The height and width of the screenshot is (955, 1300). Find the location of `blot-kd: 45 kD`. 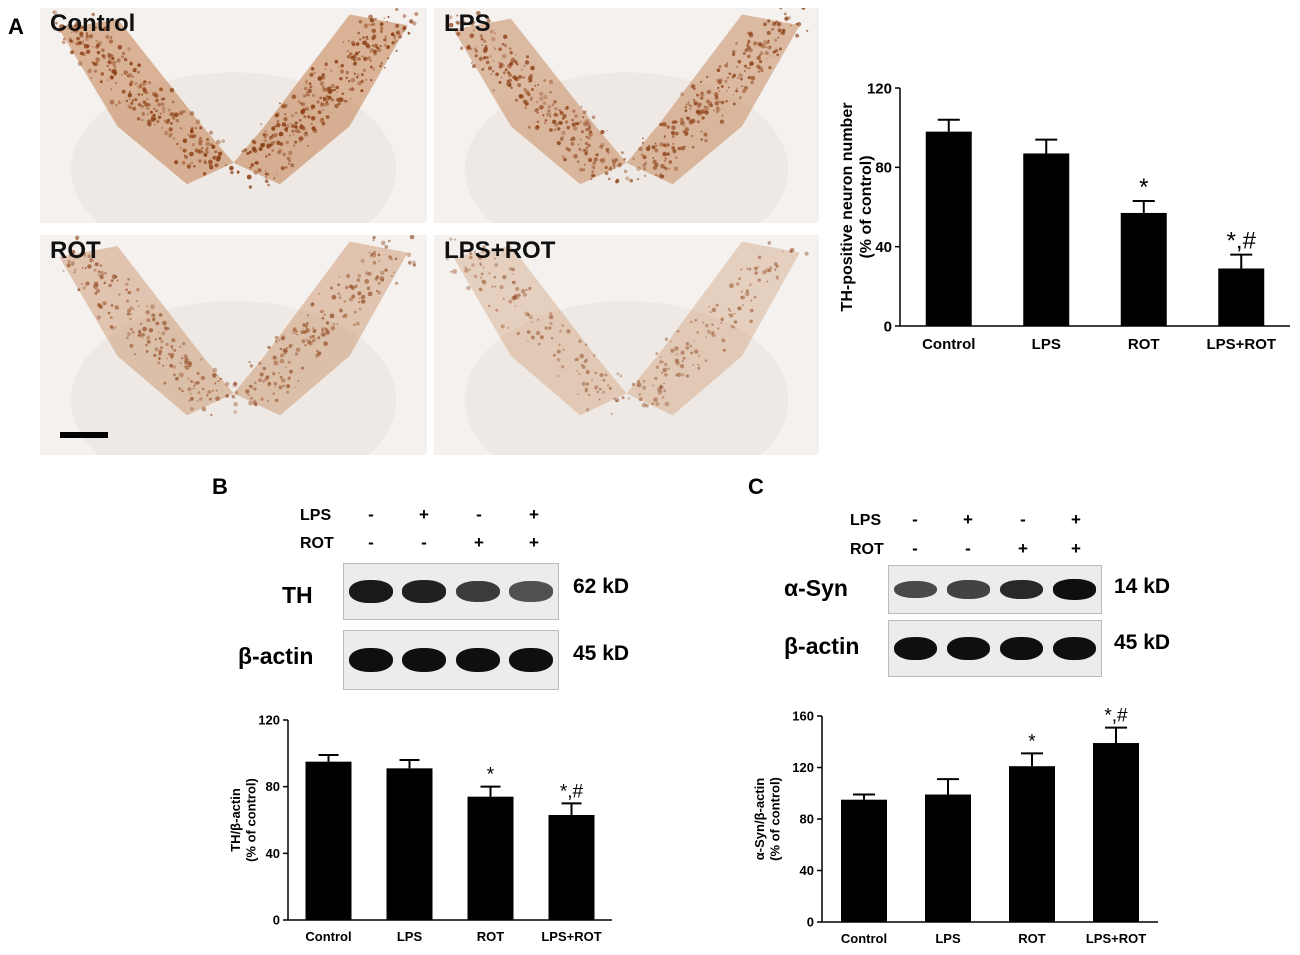

blot-kd: 45 kD is located at coordinates (601, 653).